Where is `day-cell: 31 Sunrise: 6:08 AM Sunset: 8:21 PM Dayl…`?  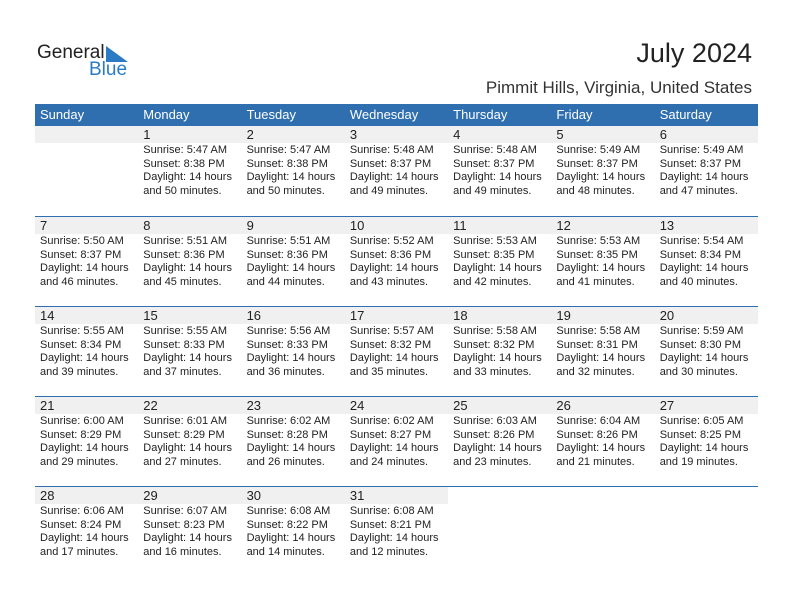 day-cell: 31 Sunrise: 6:08 AM Sunset: 8:21 PM Dayl… is located at coordinates (396, 531).